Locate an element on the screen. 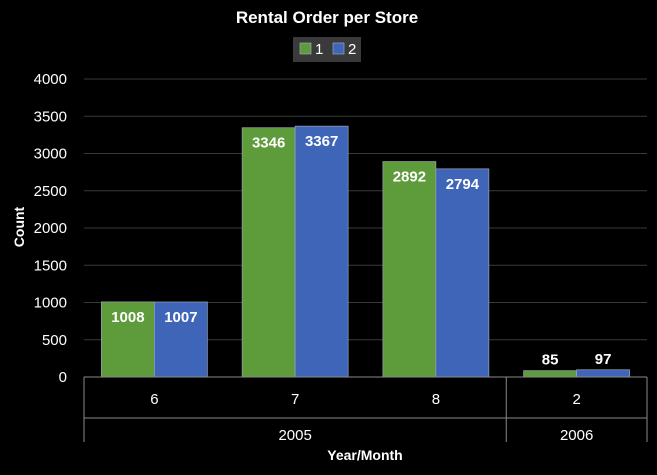 This screenshot has width=657, height=475. legend-label-1: 1 is located at coordinates (319, 49).